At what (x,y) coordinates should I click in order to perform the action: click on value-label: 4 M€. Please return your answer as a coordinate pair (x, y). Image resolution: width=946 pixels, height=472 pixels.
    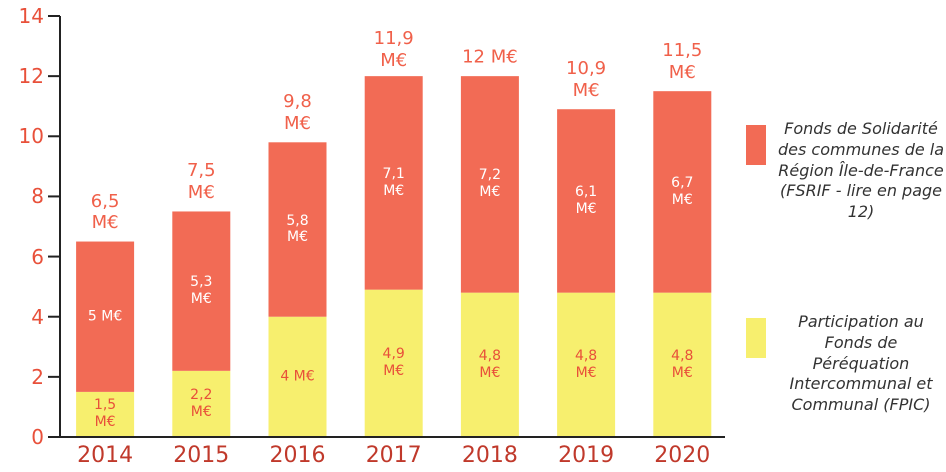
    Looking at the image, I should click on (297, 376).